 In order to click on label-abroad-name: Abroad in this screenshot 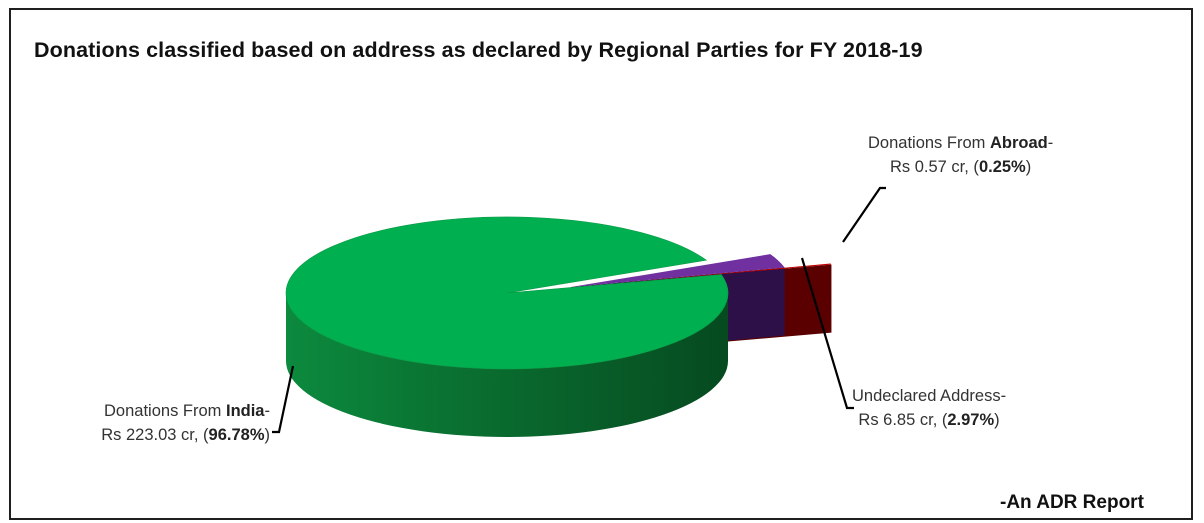, I will do `click(1018, 143)`.